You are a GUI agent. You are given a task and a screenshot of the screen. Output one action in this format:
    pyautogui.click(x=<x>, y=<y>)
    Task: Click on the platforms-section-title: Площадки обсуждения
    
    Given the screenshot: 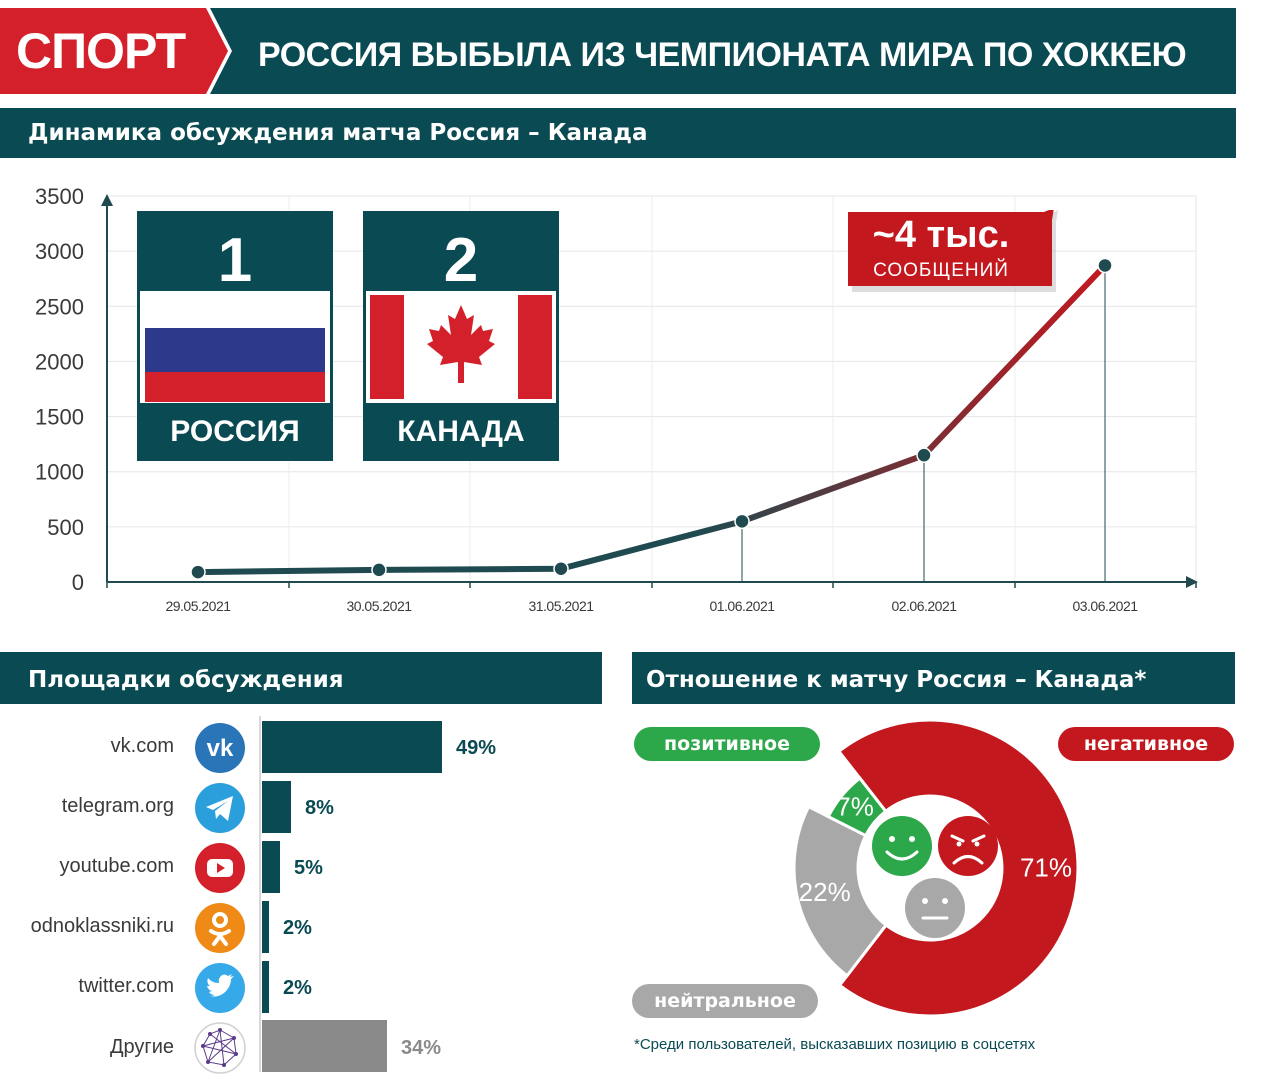 What is the action you would take?
    pyautogui.click(x=301, y=678)
    